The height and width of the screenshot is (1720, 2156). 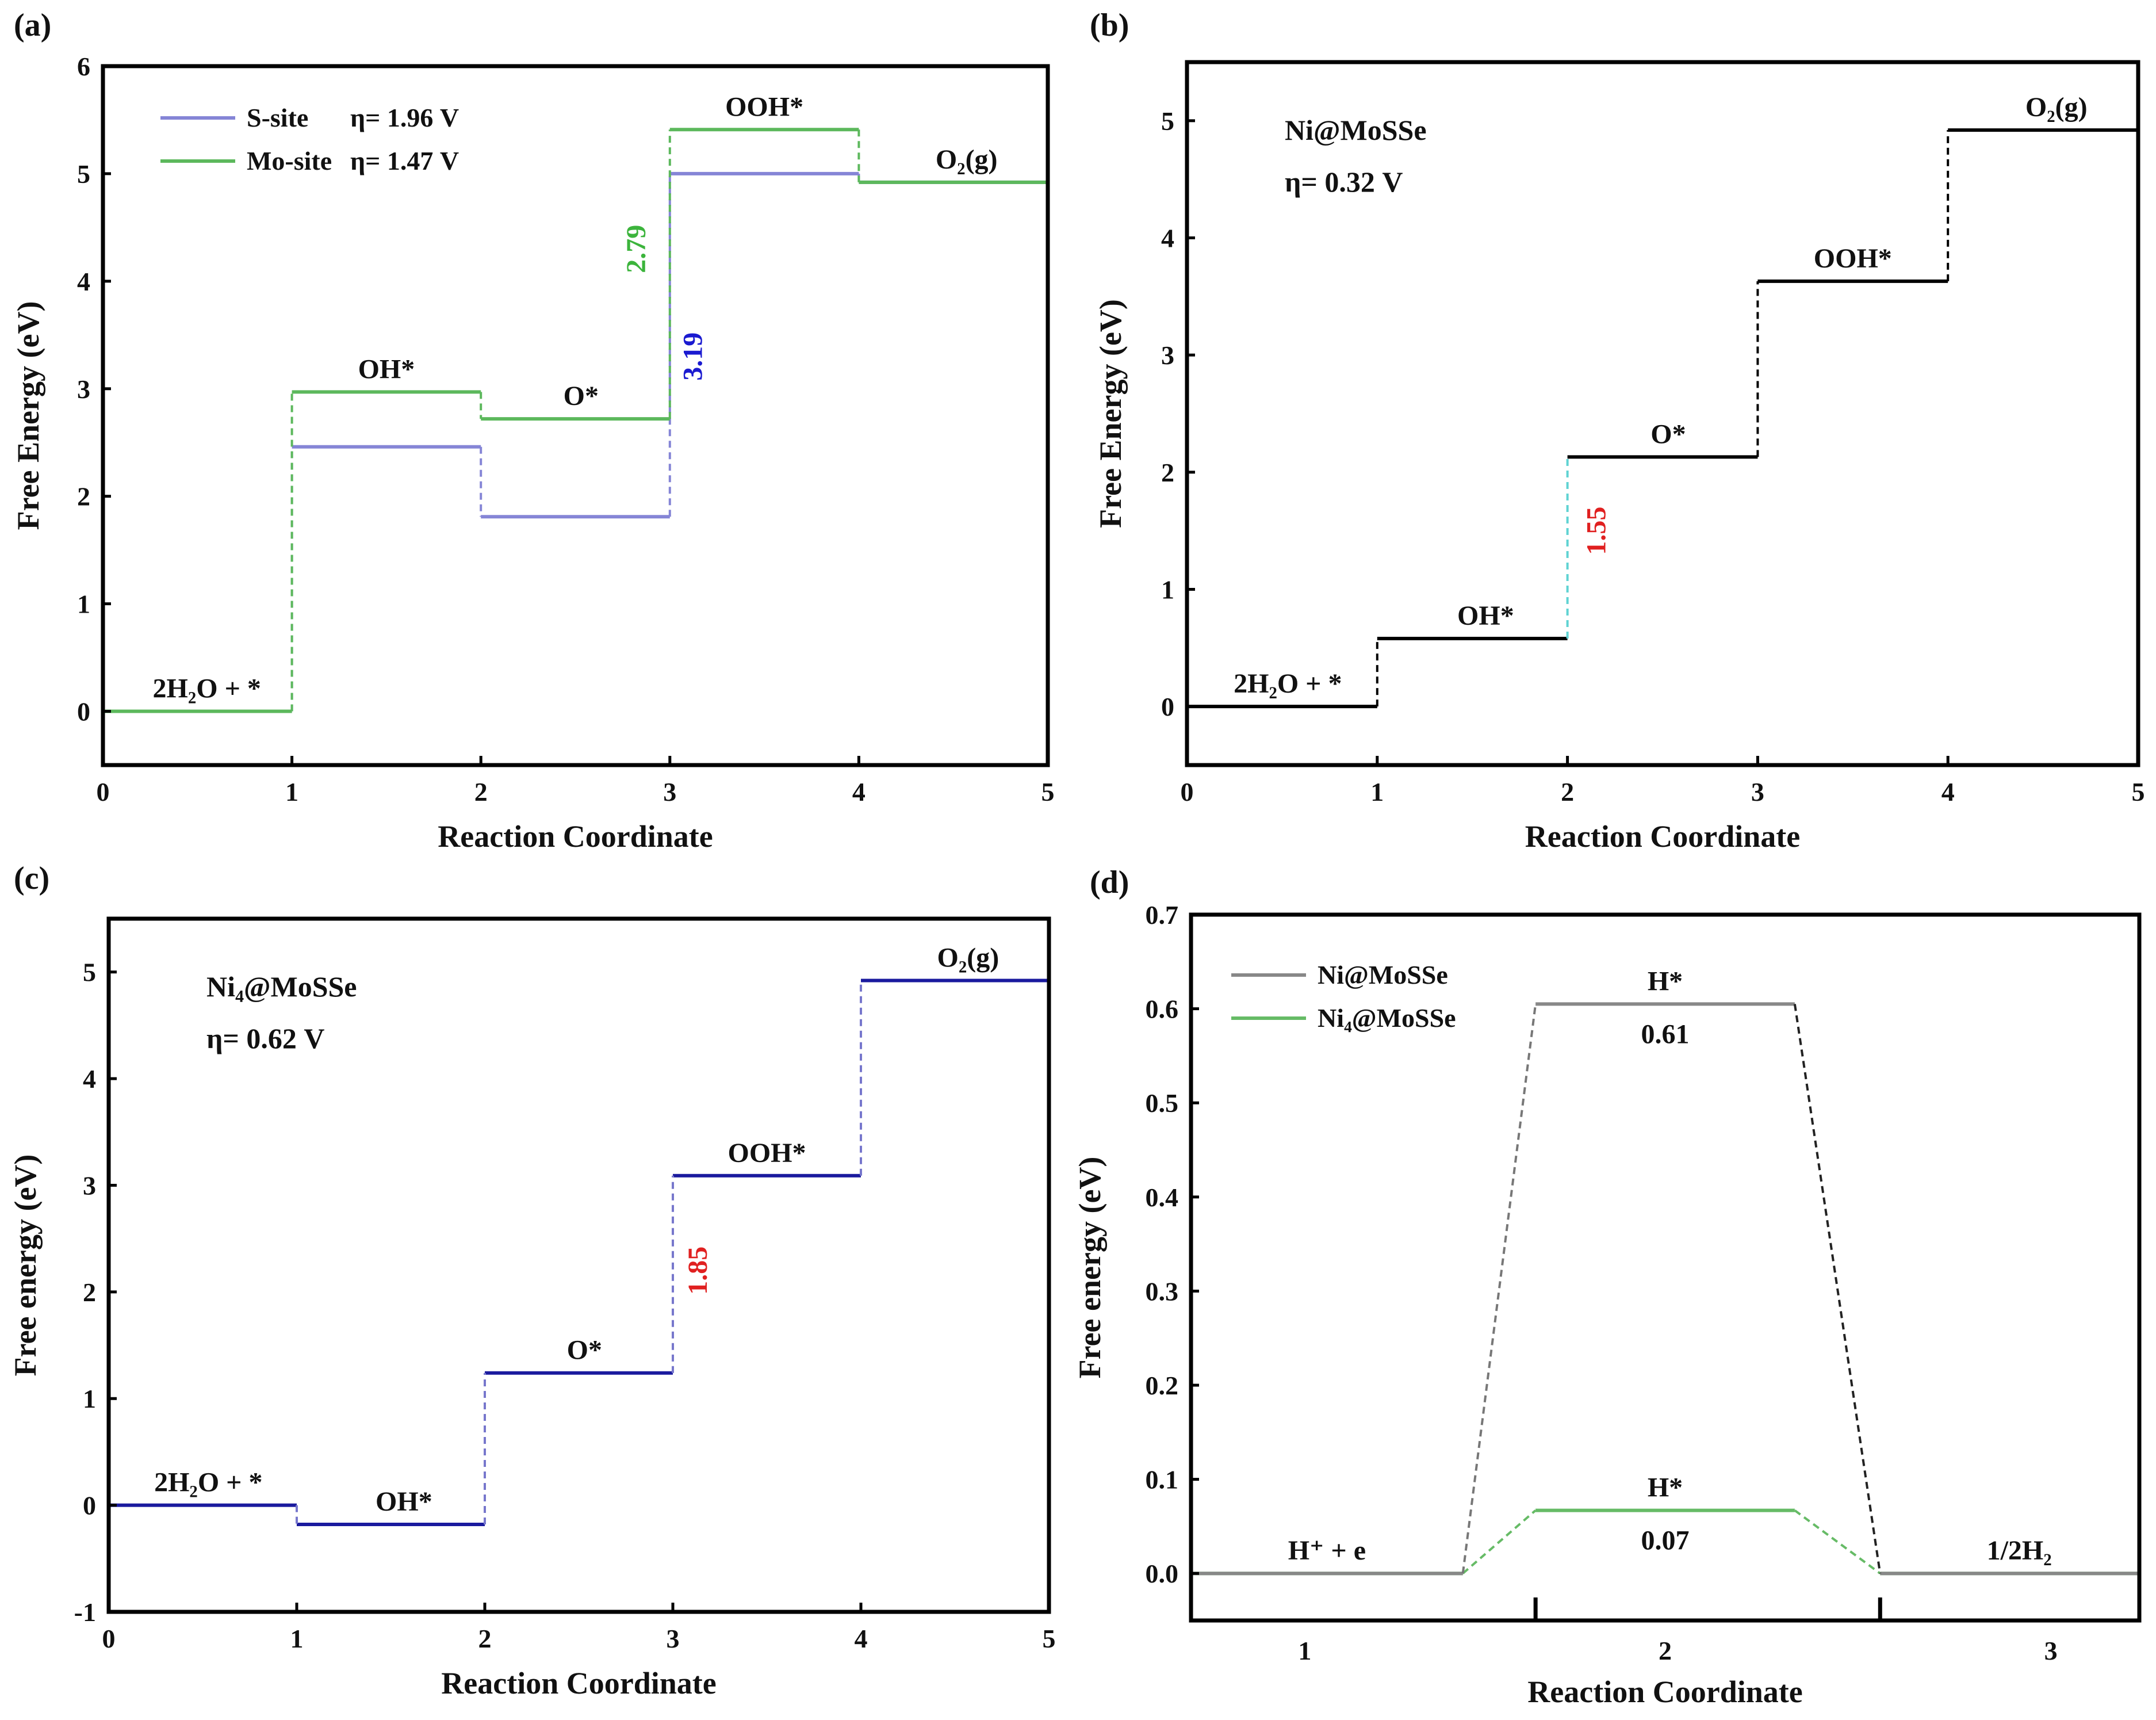 What do you see at coordinates (698, 1271) in the screenshot?
I see `delta-g-annotation: 1.85` at bounding box center [698, 1271].